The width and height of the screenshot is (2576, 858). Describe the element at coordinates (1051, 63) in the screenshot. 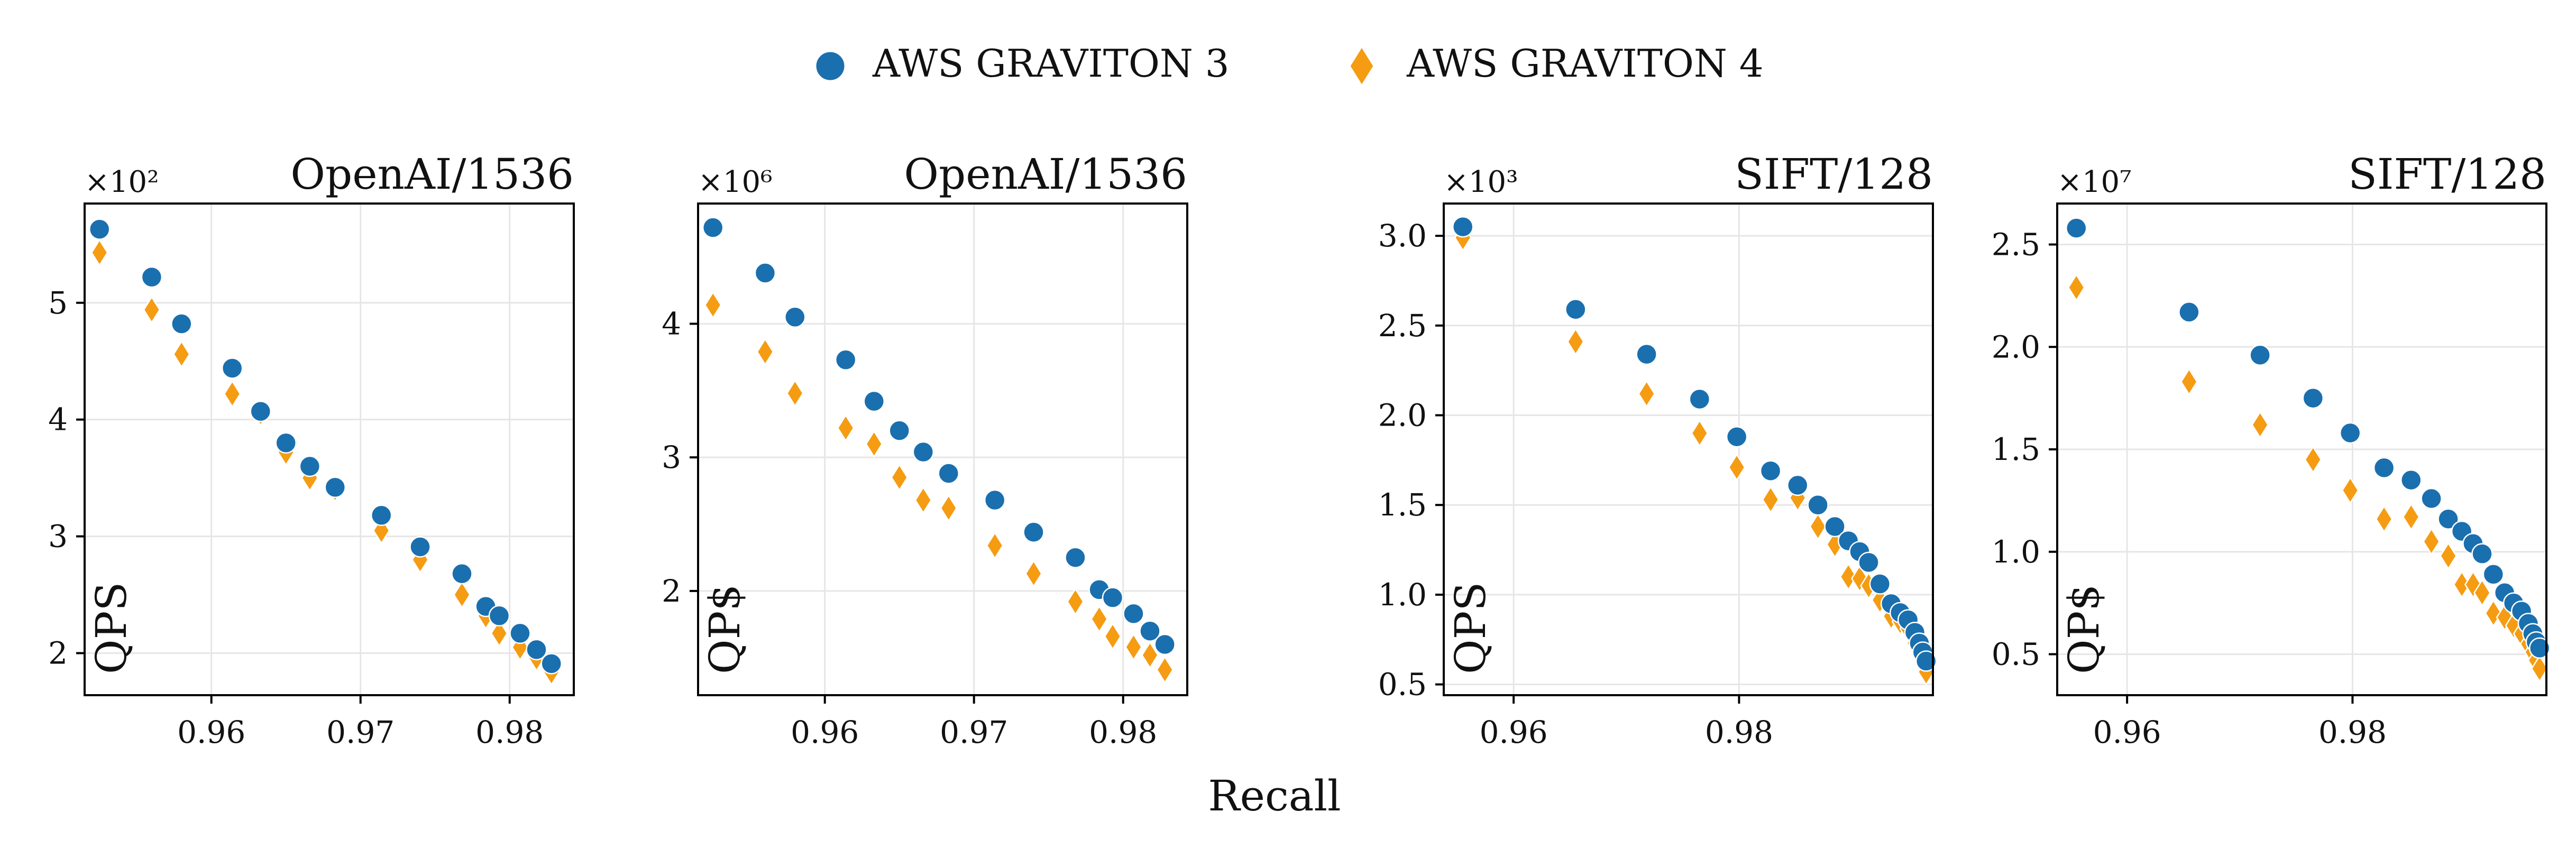

I see `legend-label-graviton3: AWS GRAVITON 3` at that location.